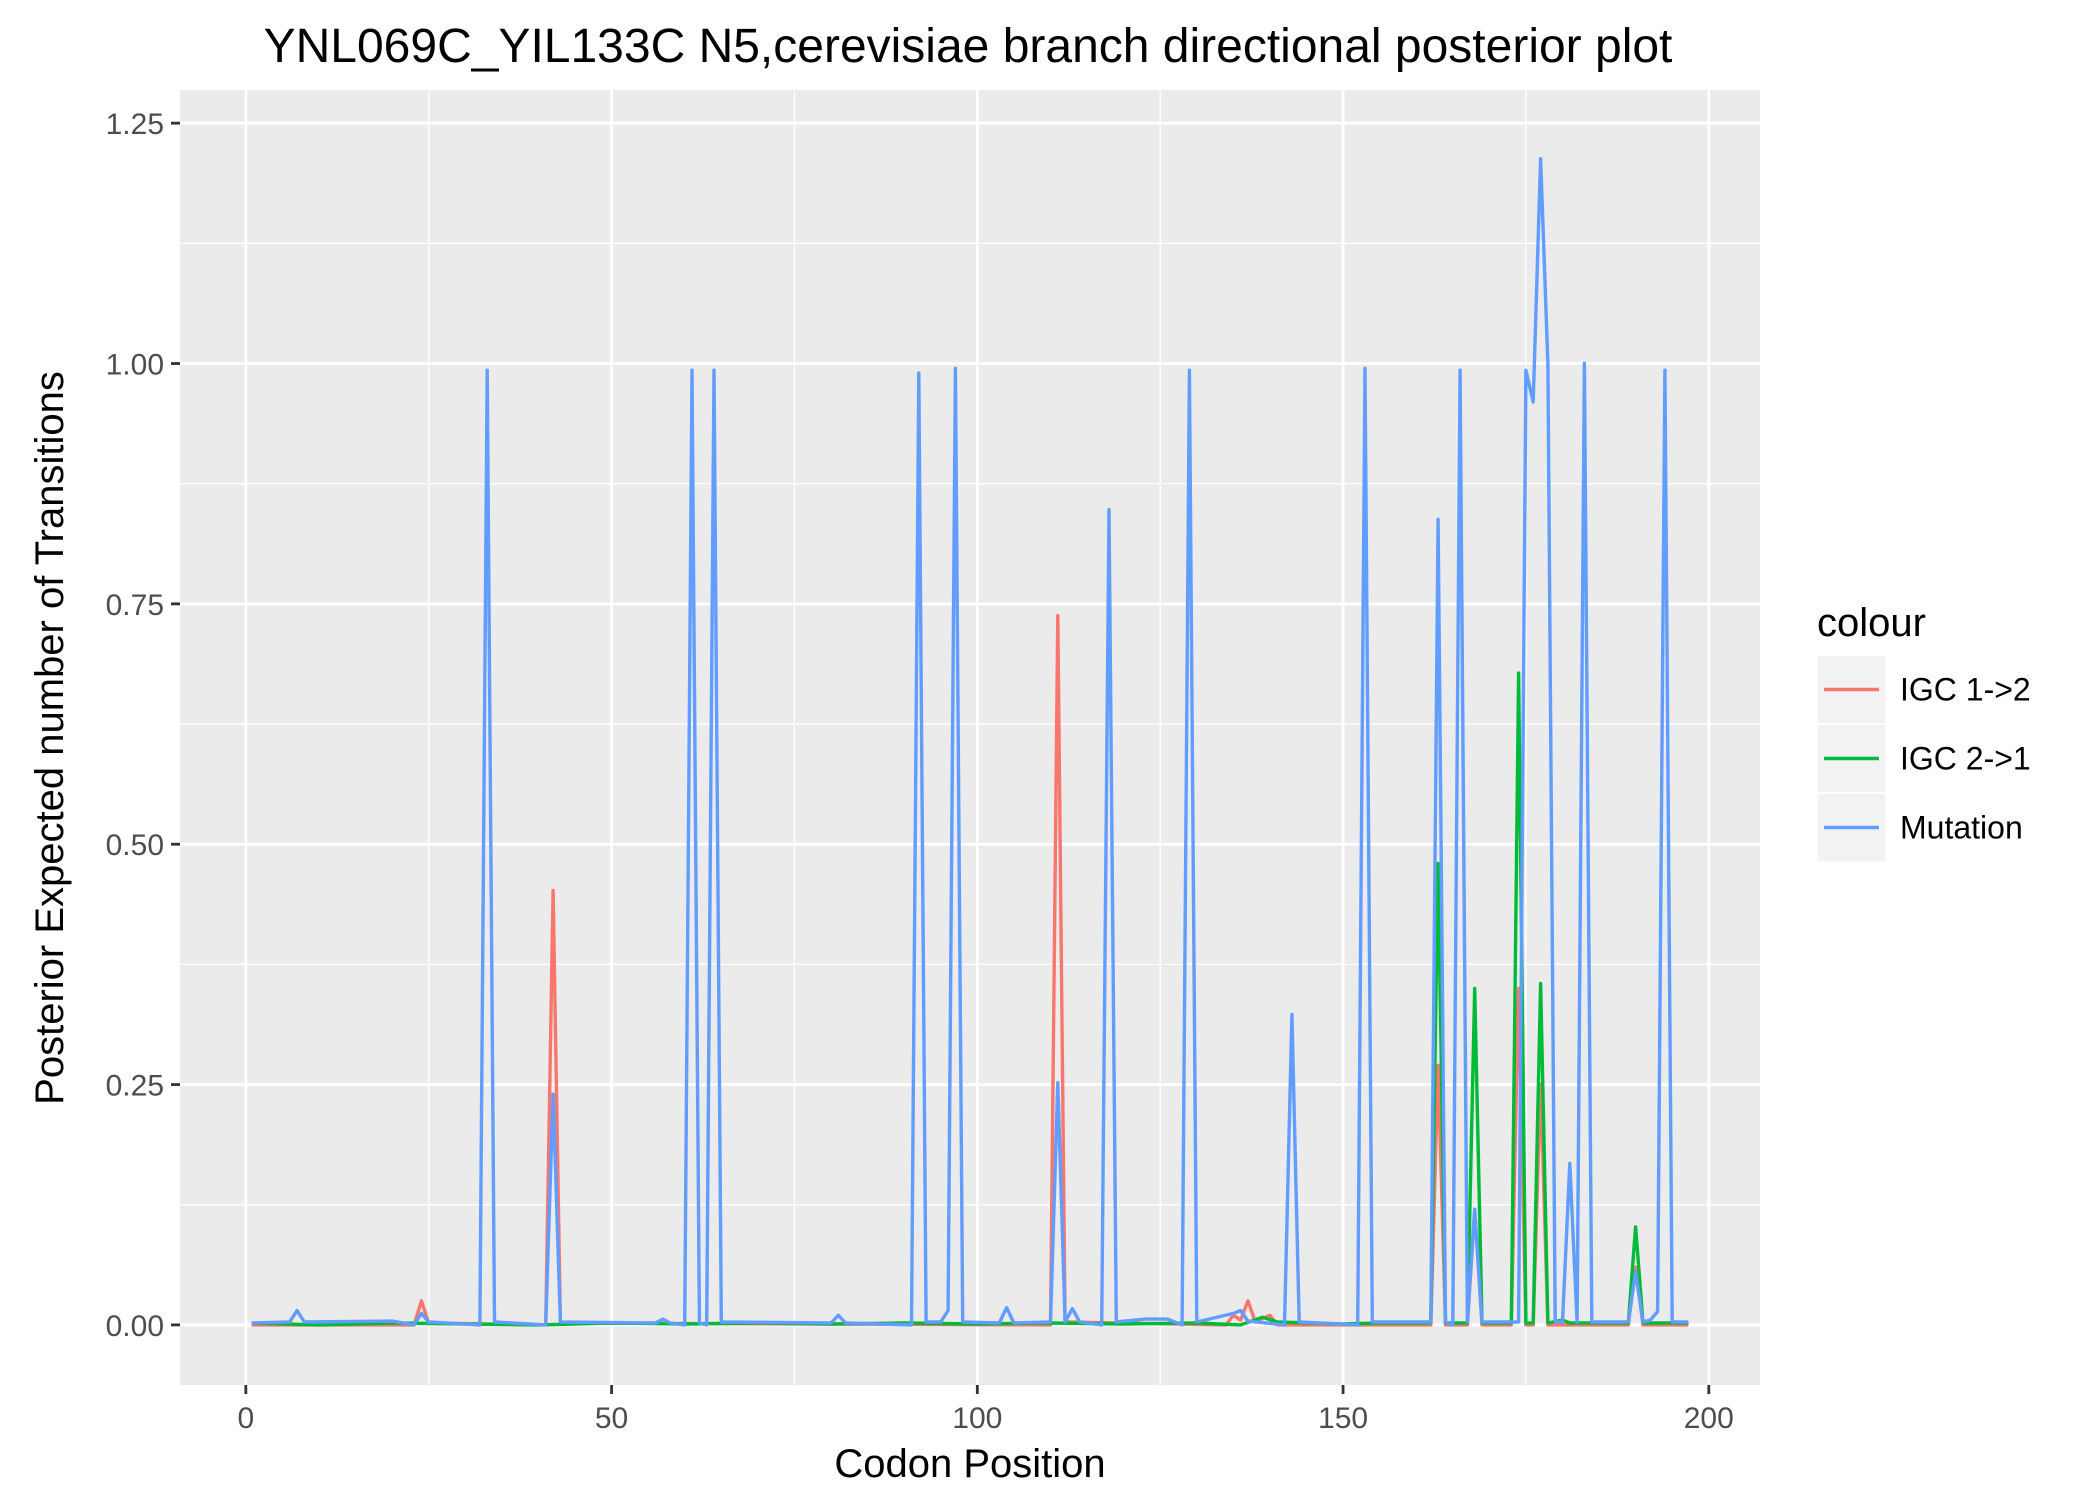 This screenshot has width=2099, height=1499. I want to click on y-tick-label: 1.25, so click(135, 124).